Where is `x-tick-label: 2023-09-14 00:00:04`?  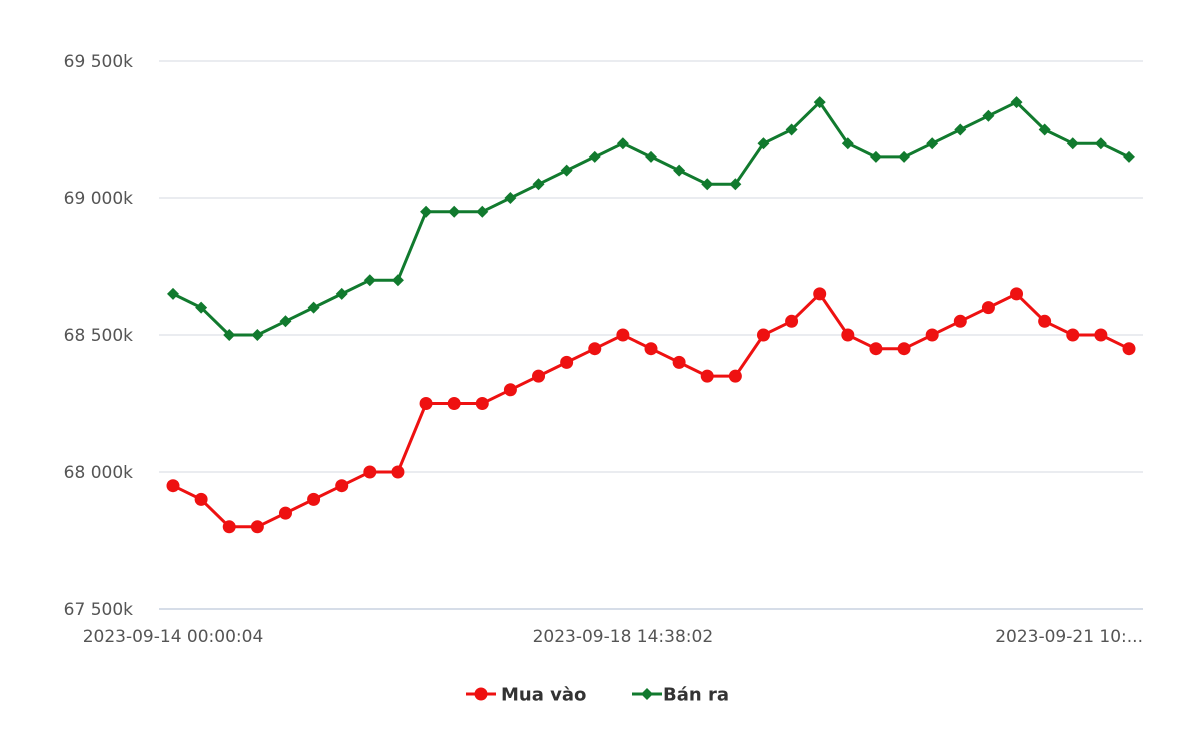
x-tick-label: 2023-09-14 00:00:04 is located at coordinates (173, 637).